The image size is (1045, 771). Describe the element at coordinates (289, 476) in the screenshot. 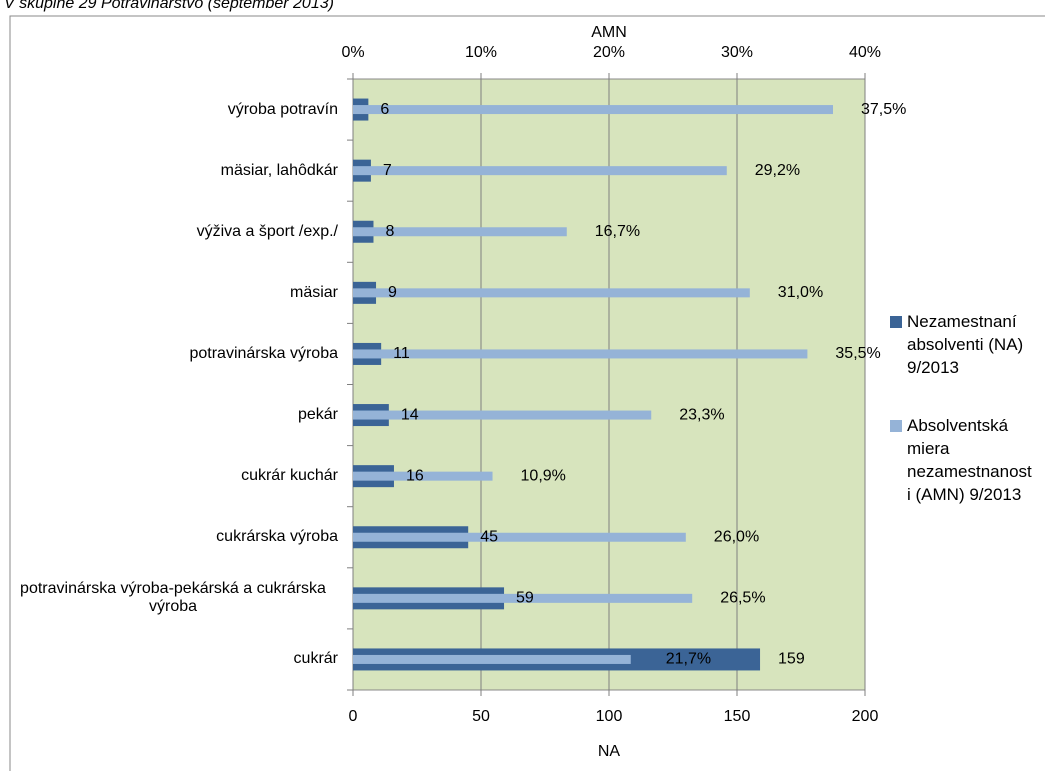

I see `category-text: cukrár kuchár` at that location.